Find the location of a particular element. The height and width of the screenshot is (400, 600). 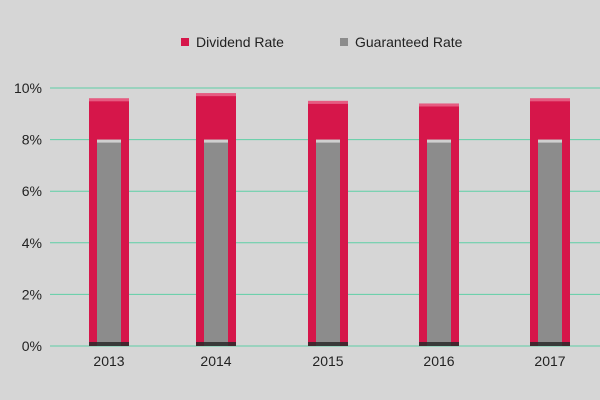

legend-swatch-dividend-rate is located at coordinates (185, 42).